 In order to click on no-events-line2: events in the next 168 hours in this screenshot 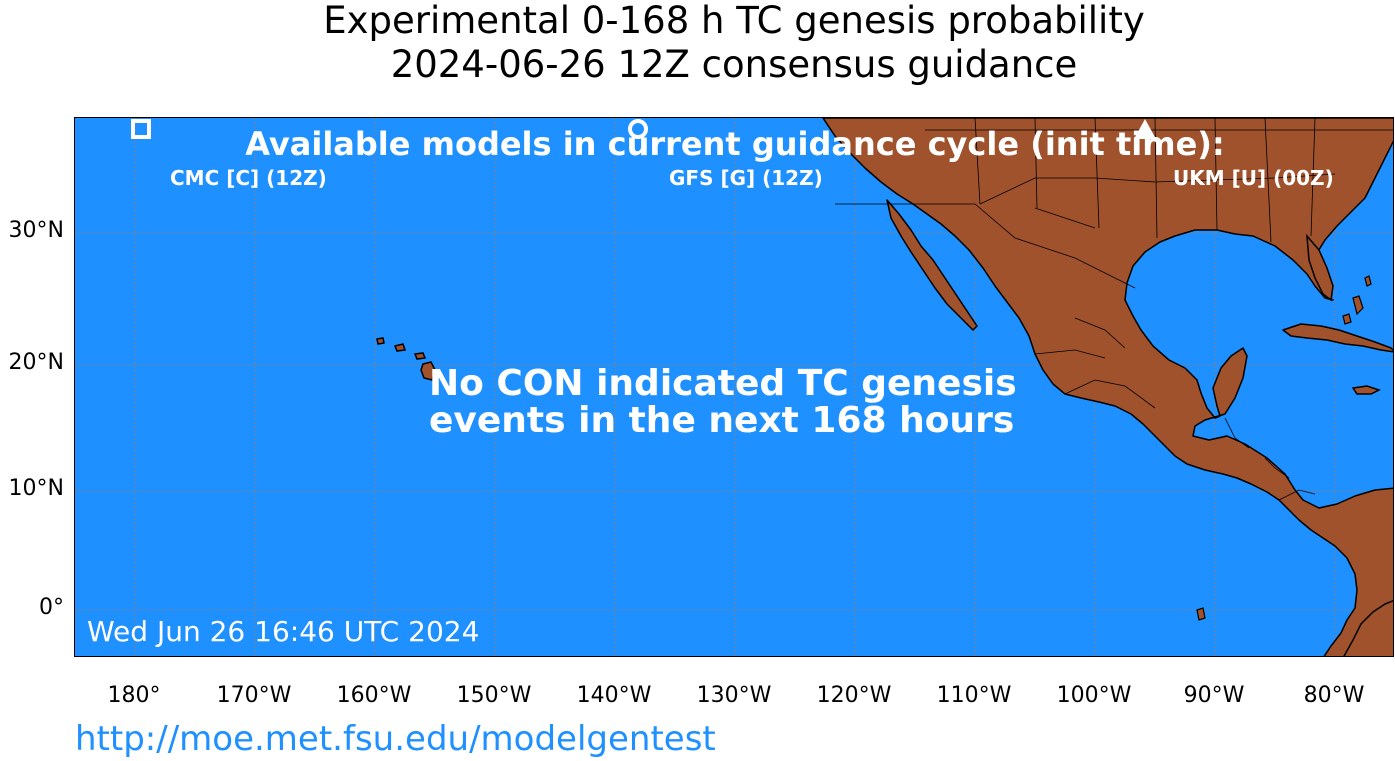, I will do `click(722, 420)`.